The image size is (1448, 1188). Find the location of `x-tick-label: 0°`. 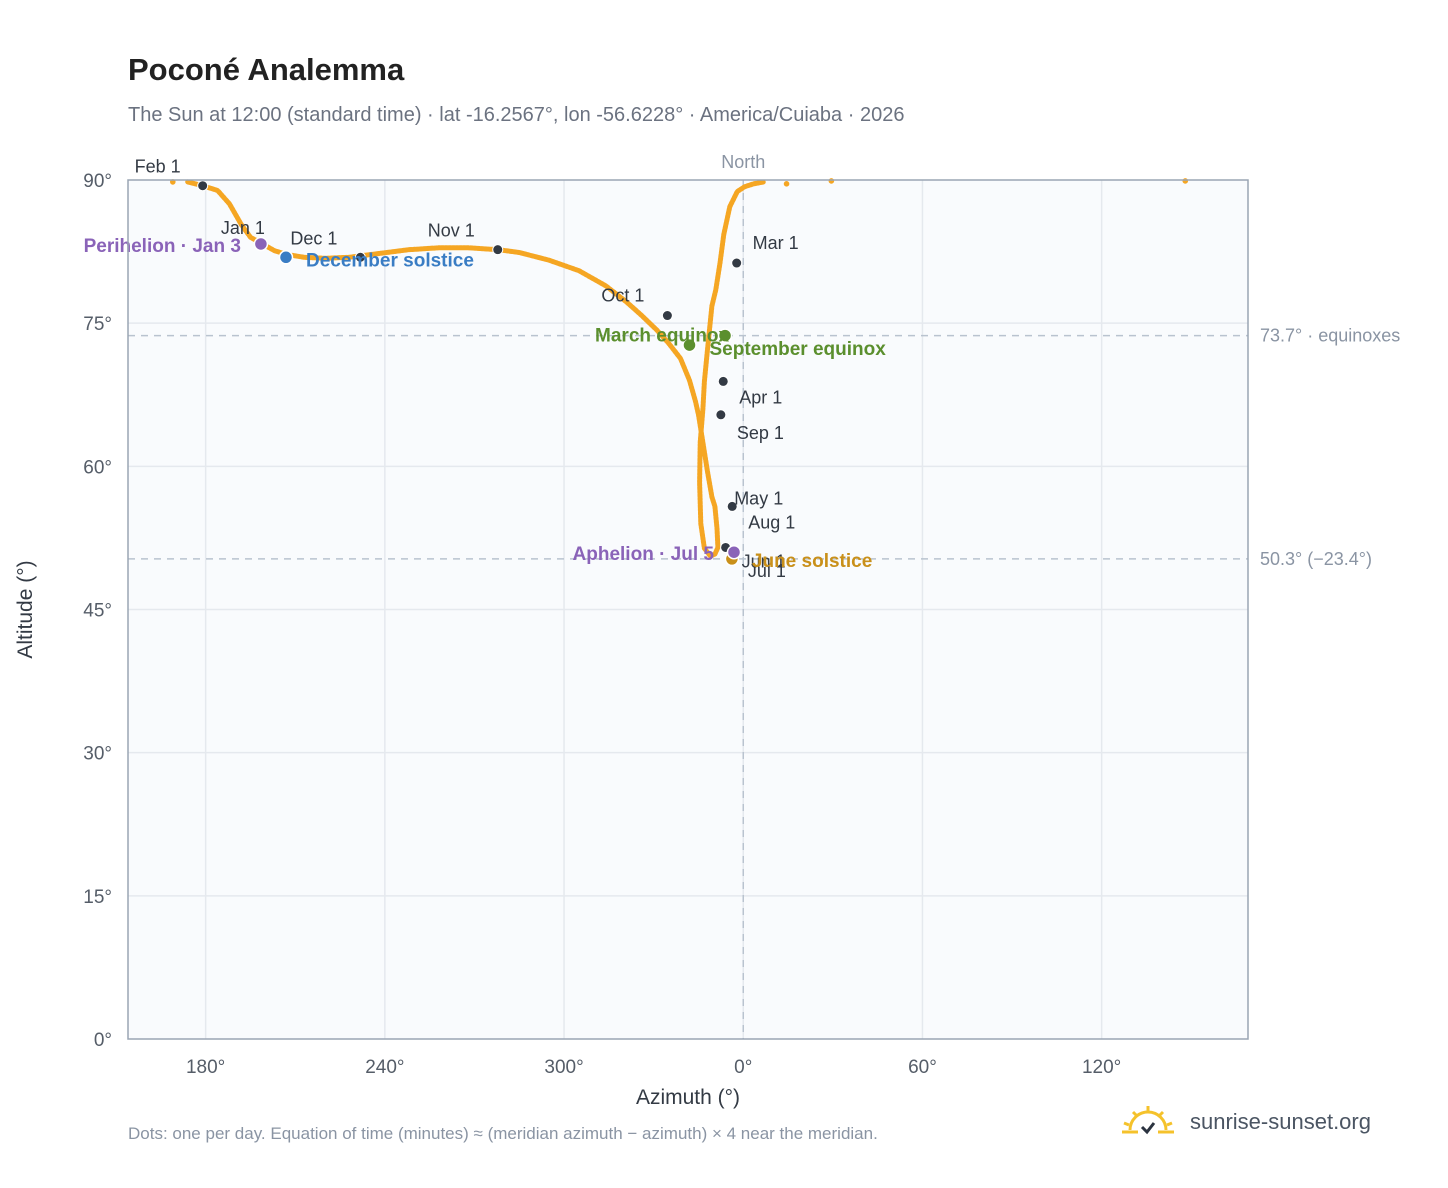

x-tick-label: 0° is located at coordinates (743, 1067).